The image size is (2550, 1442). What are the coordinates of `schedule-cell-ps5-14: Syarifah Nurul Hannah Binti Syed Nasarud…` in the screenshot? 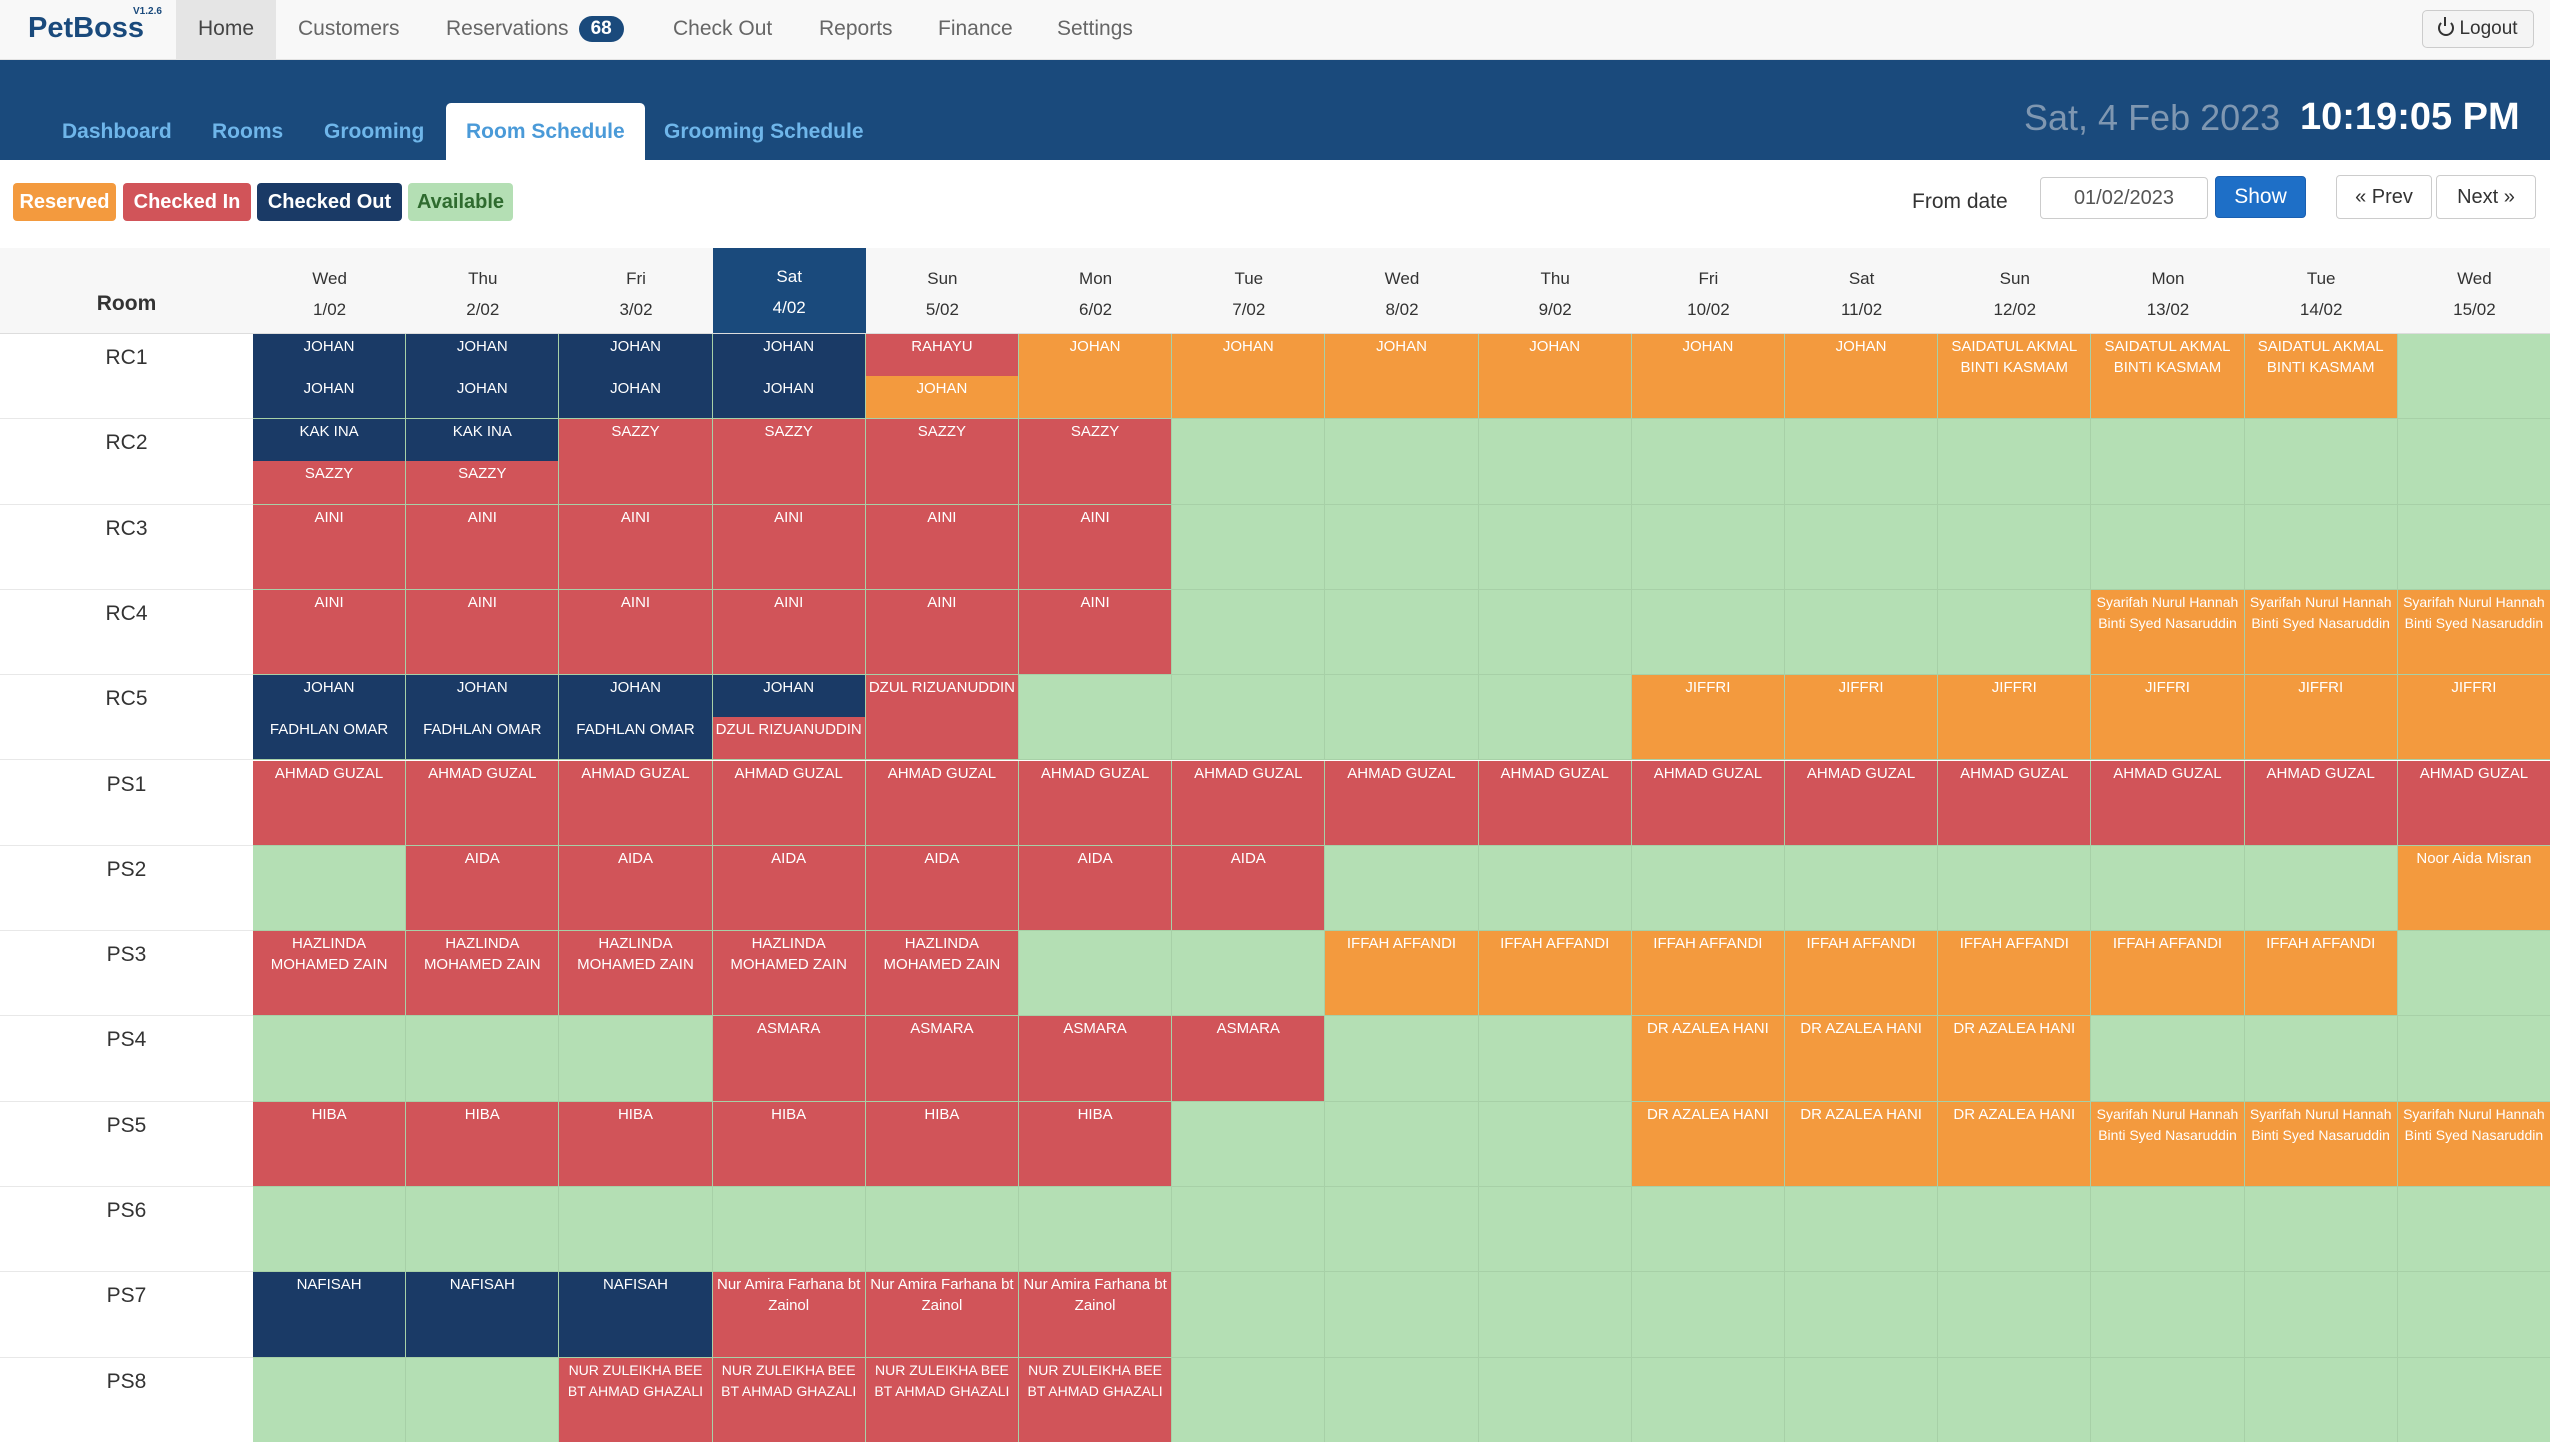 It's located at (2321, 1144).